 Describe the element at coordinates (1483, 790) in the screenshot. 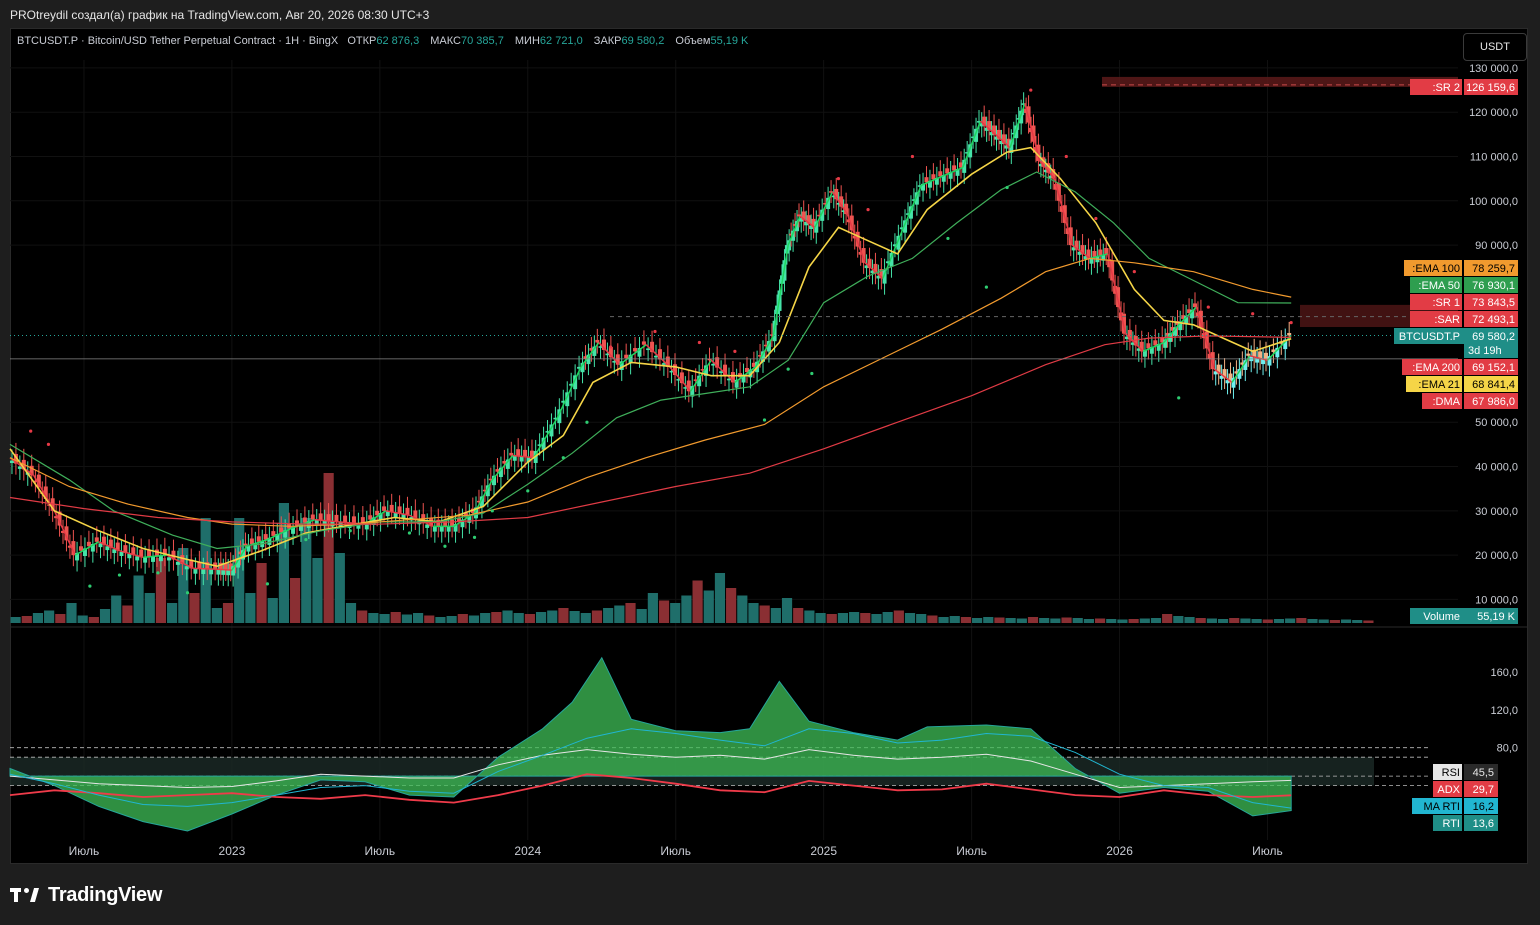

I see `ind-value-adx: 29,7` at that location.